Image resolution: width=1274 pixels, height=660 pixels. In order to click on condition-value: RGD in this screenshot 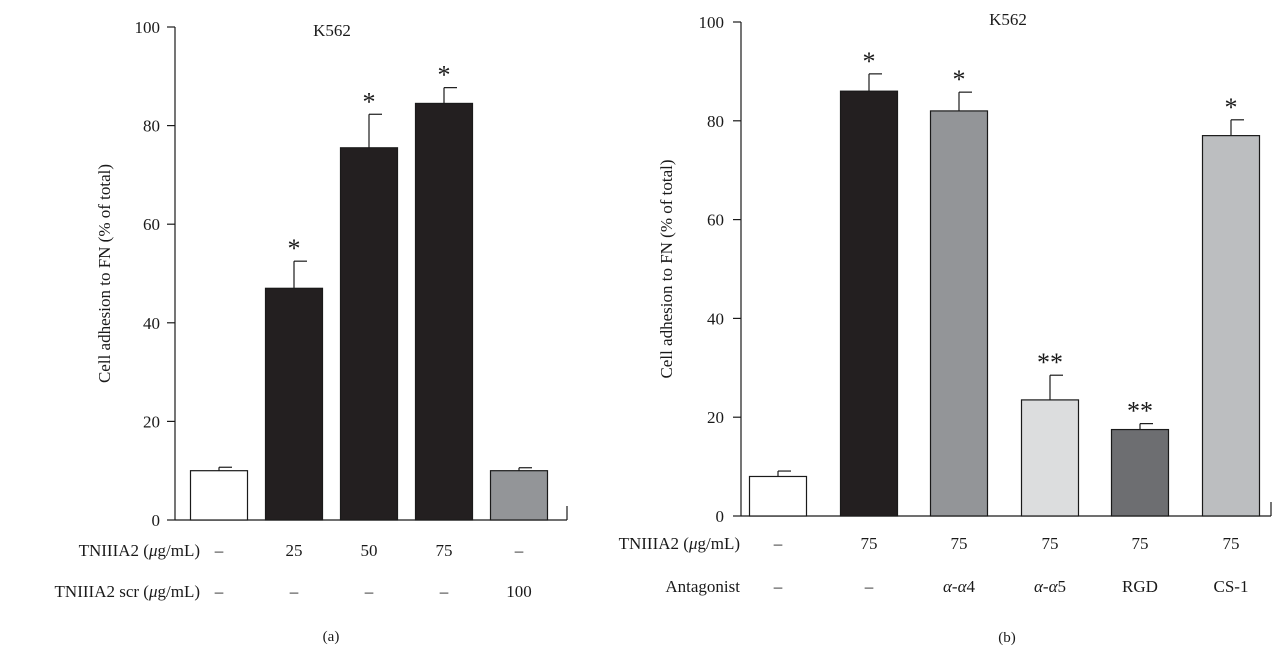, I will do `click(1140, 586)`.